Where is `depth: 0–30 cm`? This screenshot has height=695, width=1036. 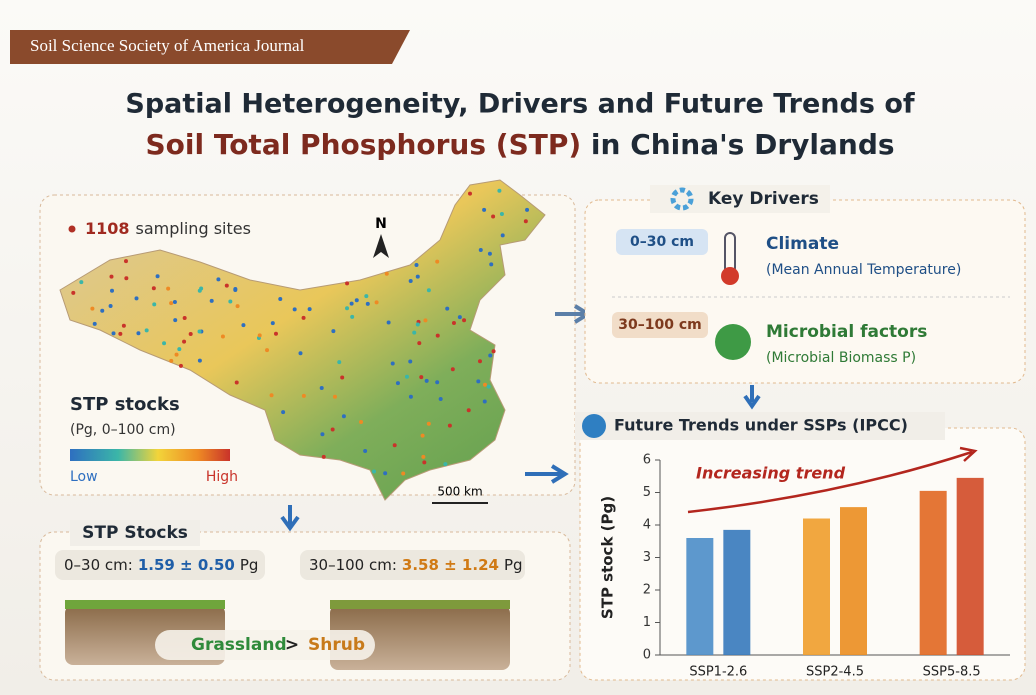
depth: 0–30 cm is located at coordinates (662, 242).